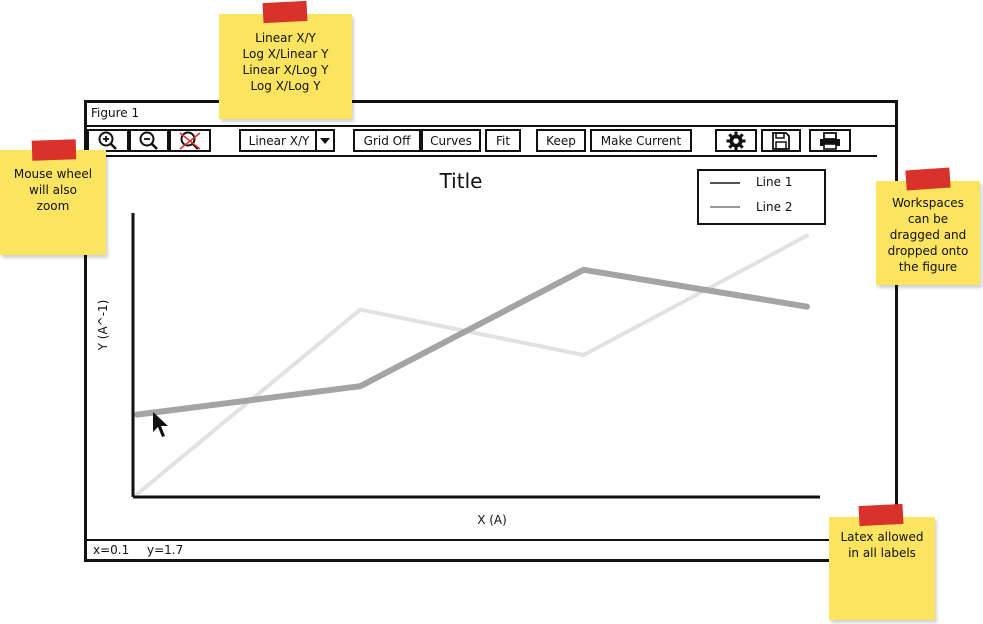  I want to click on zoom-reset-icon, so click(190, 141).